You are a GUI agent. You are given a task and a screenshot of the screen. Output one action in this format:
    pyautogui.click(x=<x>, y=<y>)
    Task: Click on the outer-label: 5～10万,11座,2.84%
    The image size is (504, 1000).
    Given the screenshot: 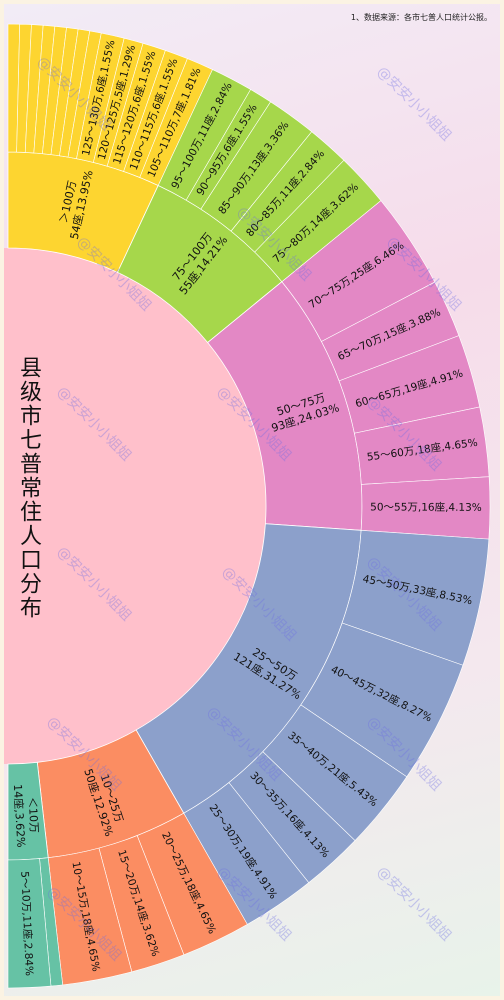 What is the action you would take?
    pyautogui.click(x=27, y=923)
    